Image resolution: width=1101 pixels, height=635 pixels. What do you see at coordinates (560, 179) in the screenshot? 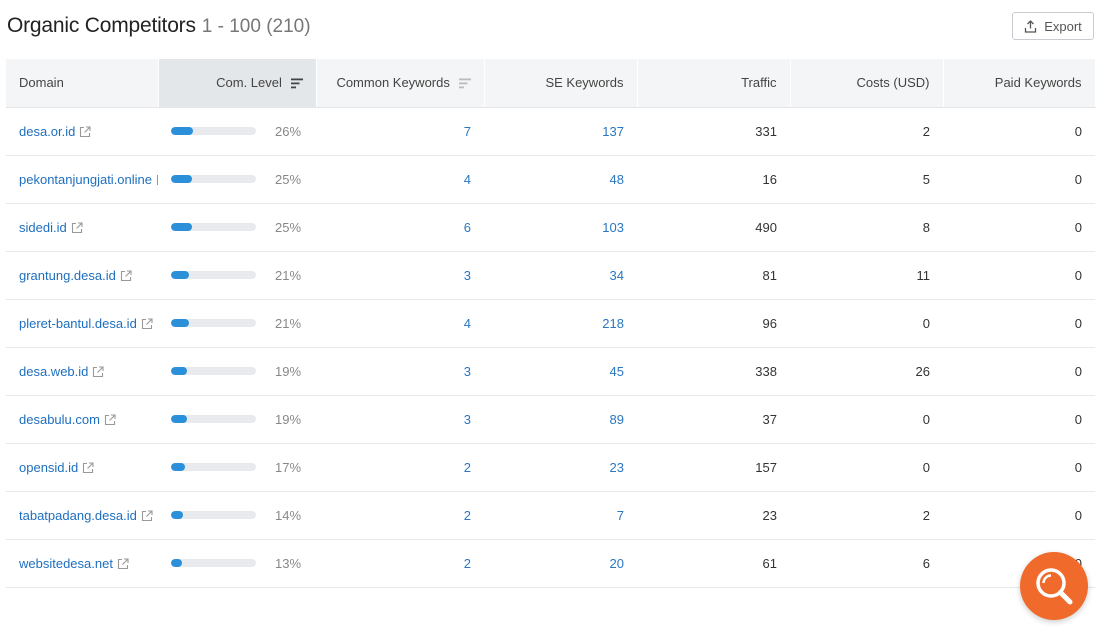
I see `se-keywords-value: 48` at bounding box center [560, 179].